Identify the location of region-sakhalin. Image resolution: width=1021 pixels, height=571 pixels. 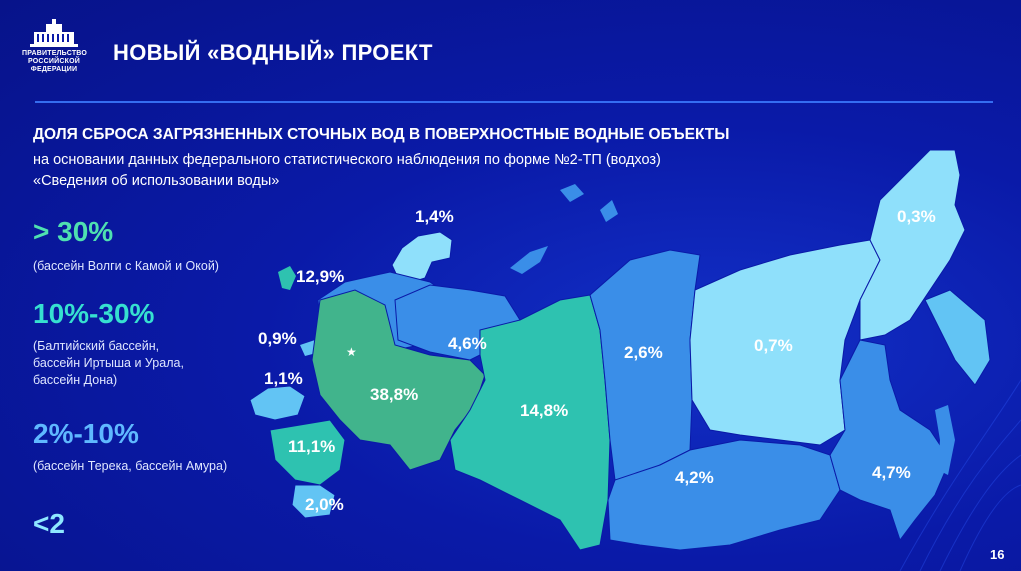
(945, 440).